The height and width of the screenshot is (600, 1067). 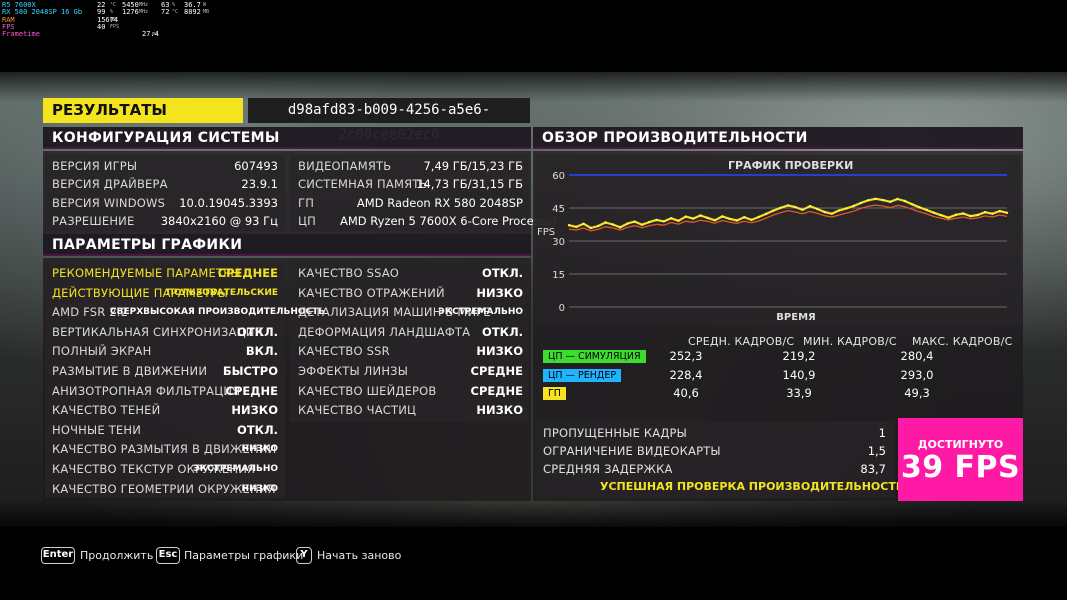 I want to click on gfx-value: СРЕДНЕ, so click(x=496, y=390).